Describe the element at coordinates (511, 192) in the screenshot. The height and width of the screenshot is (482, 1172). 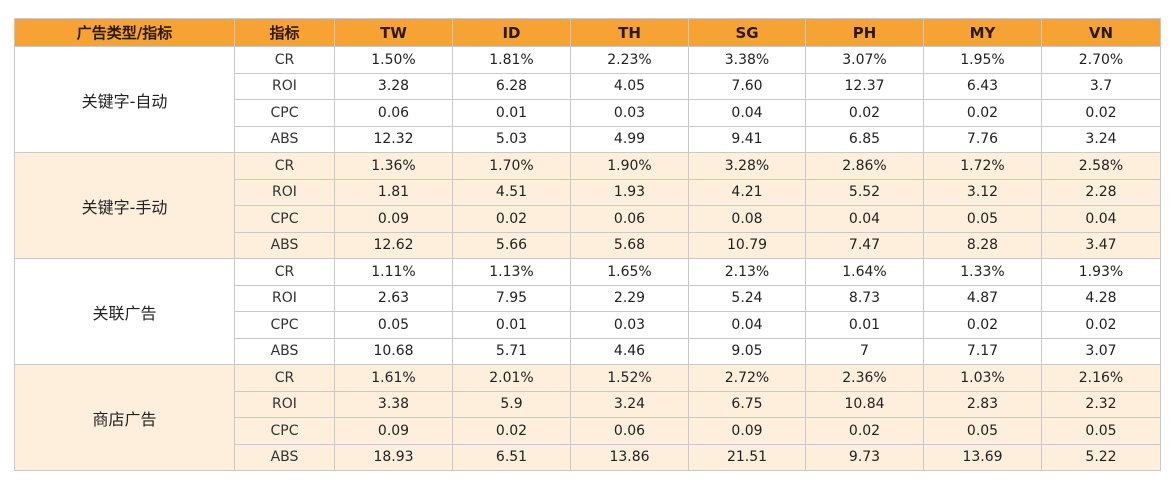
I see `value-cell: 4.51` at that location.